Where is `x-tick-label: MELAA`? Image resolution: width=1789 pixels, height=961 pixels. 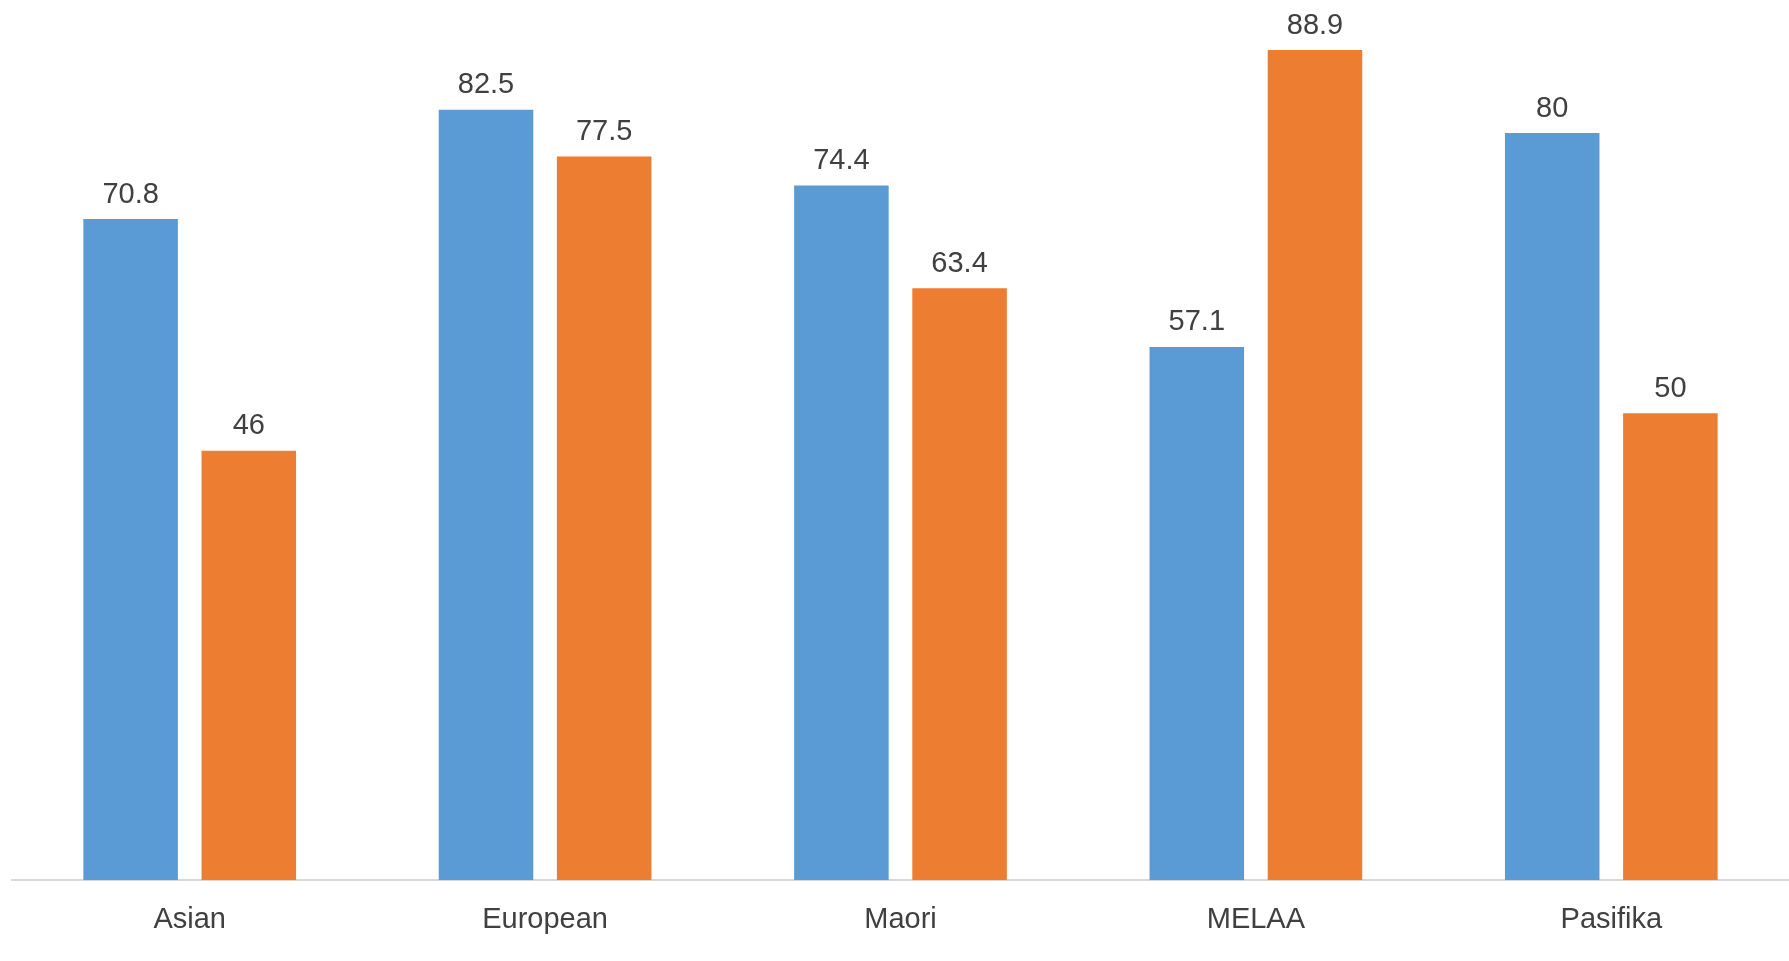 x-tick-label: MELAA is located at coordinates (1256, 917).